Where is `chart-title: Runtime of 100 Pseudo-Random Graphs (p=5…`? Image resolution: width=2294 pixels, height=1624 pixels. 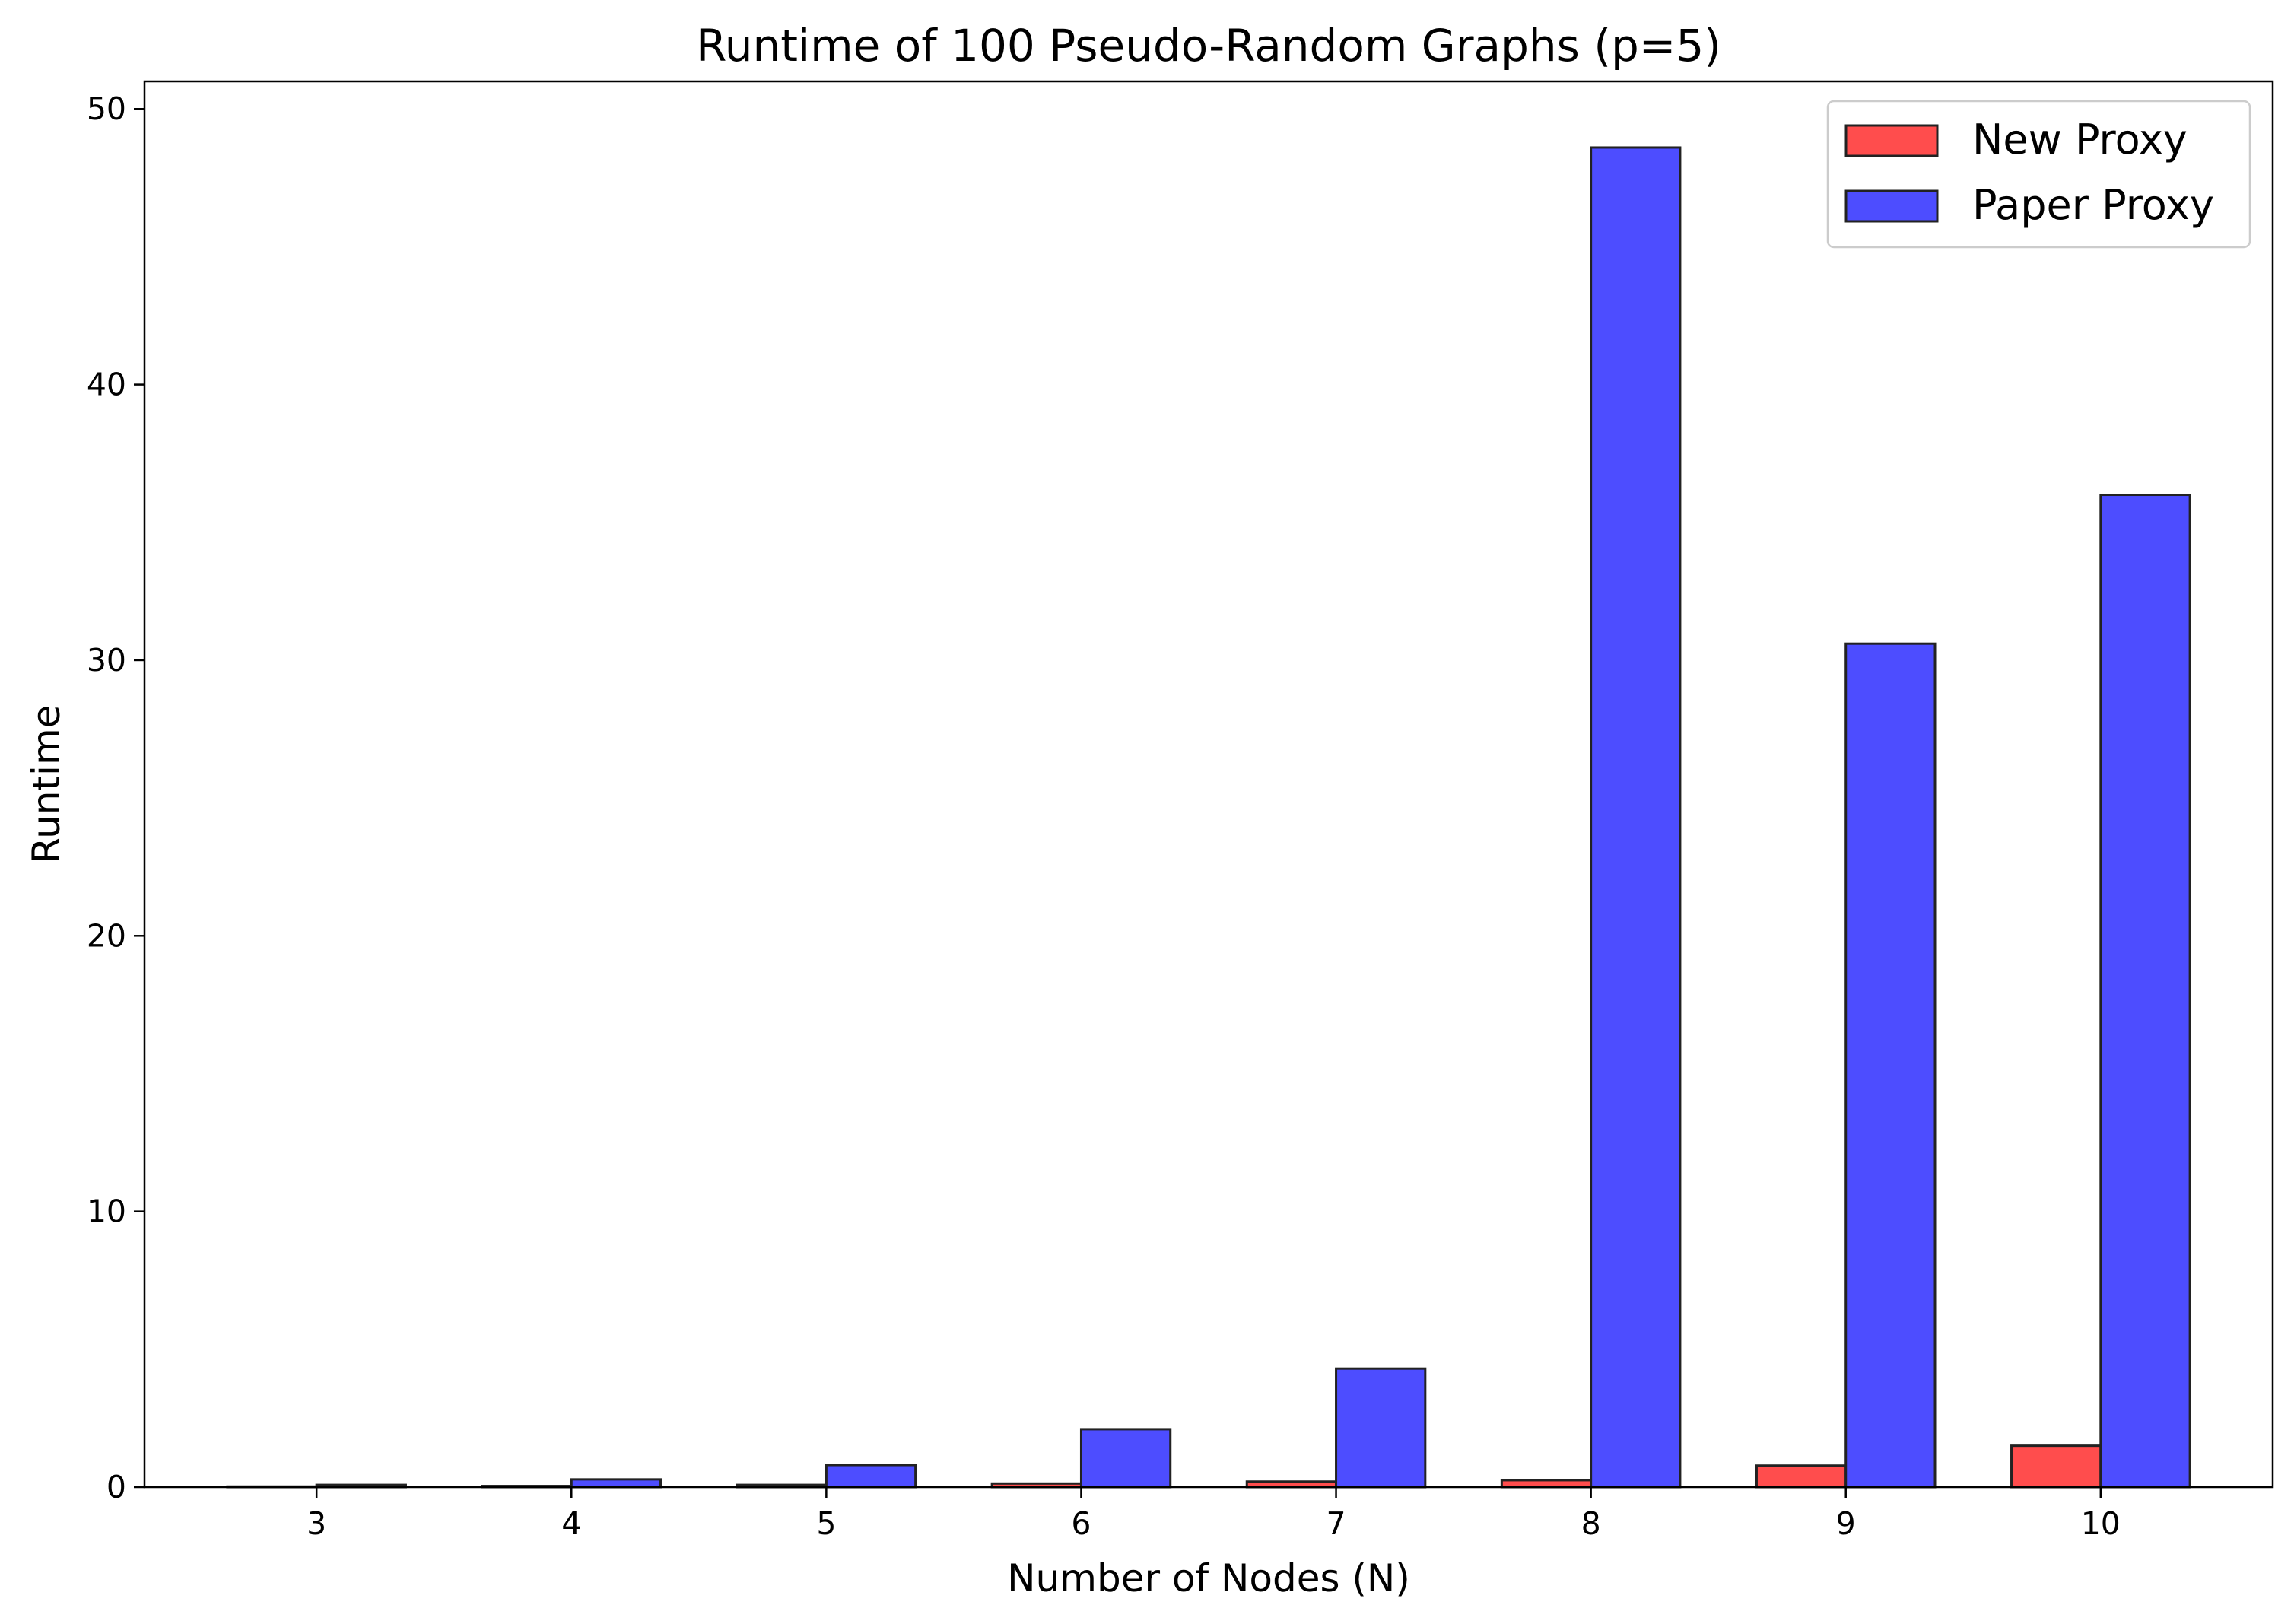 chart-title: Runtime of 100 Pseudo-Random Graphs (p=5… is located at coordinates (1208, 46).